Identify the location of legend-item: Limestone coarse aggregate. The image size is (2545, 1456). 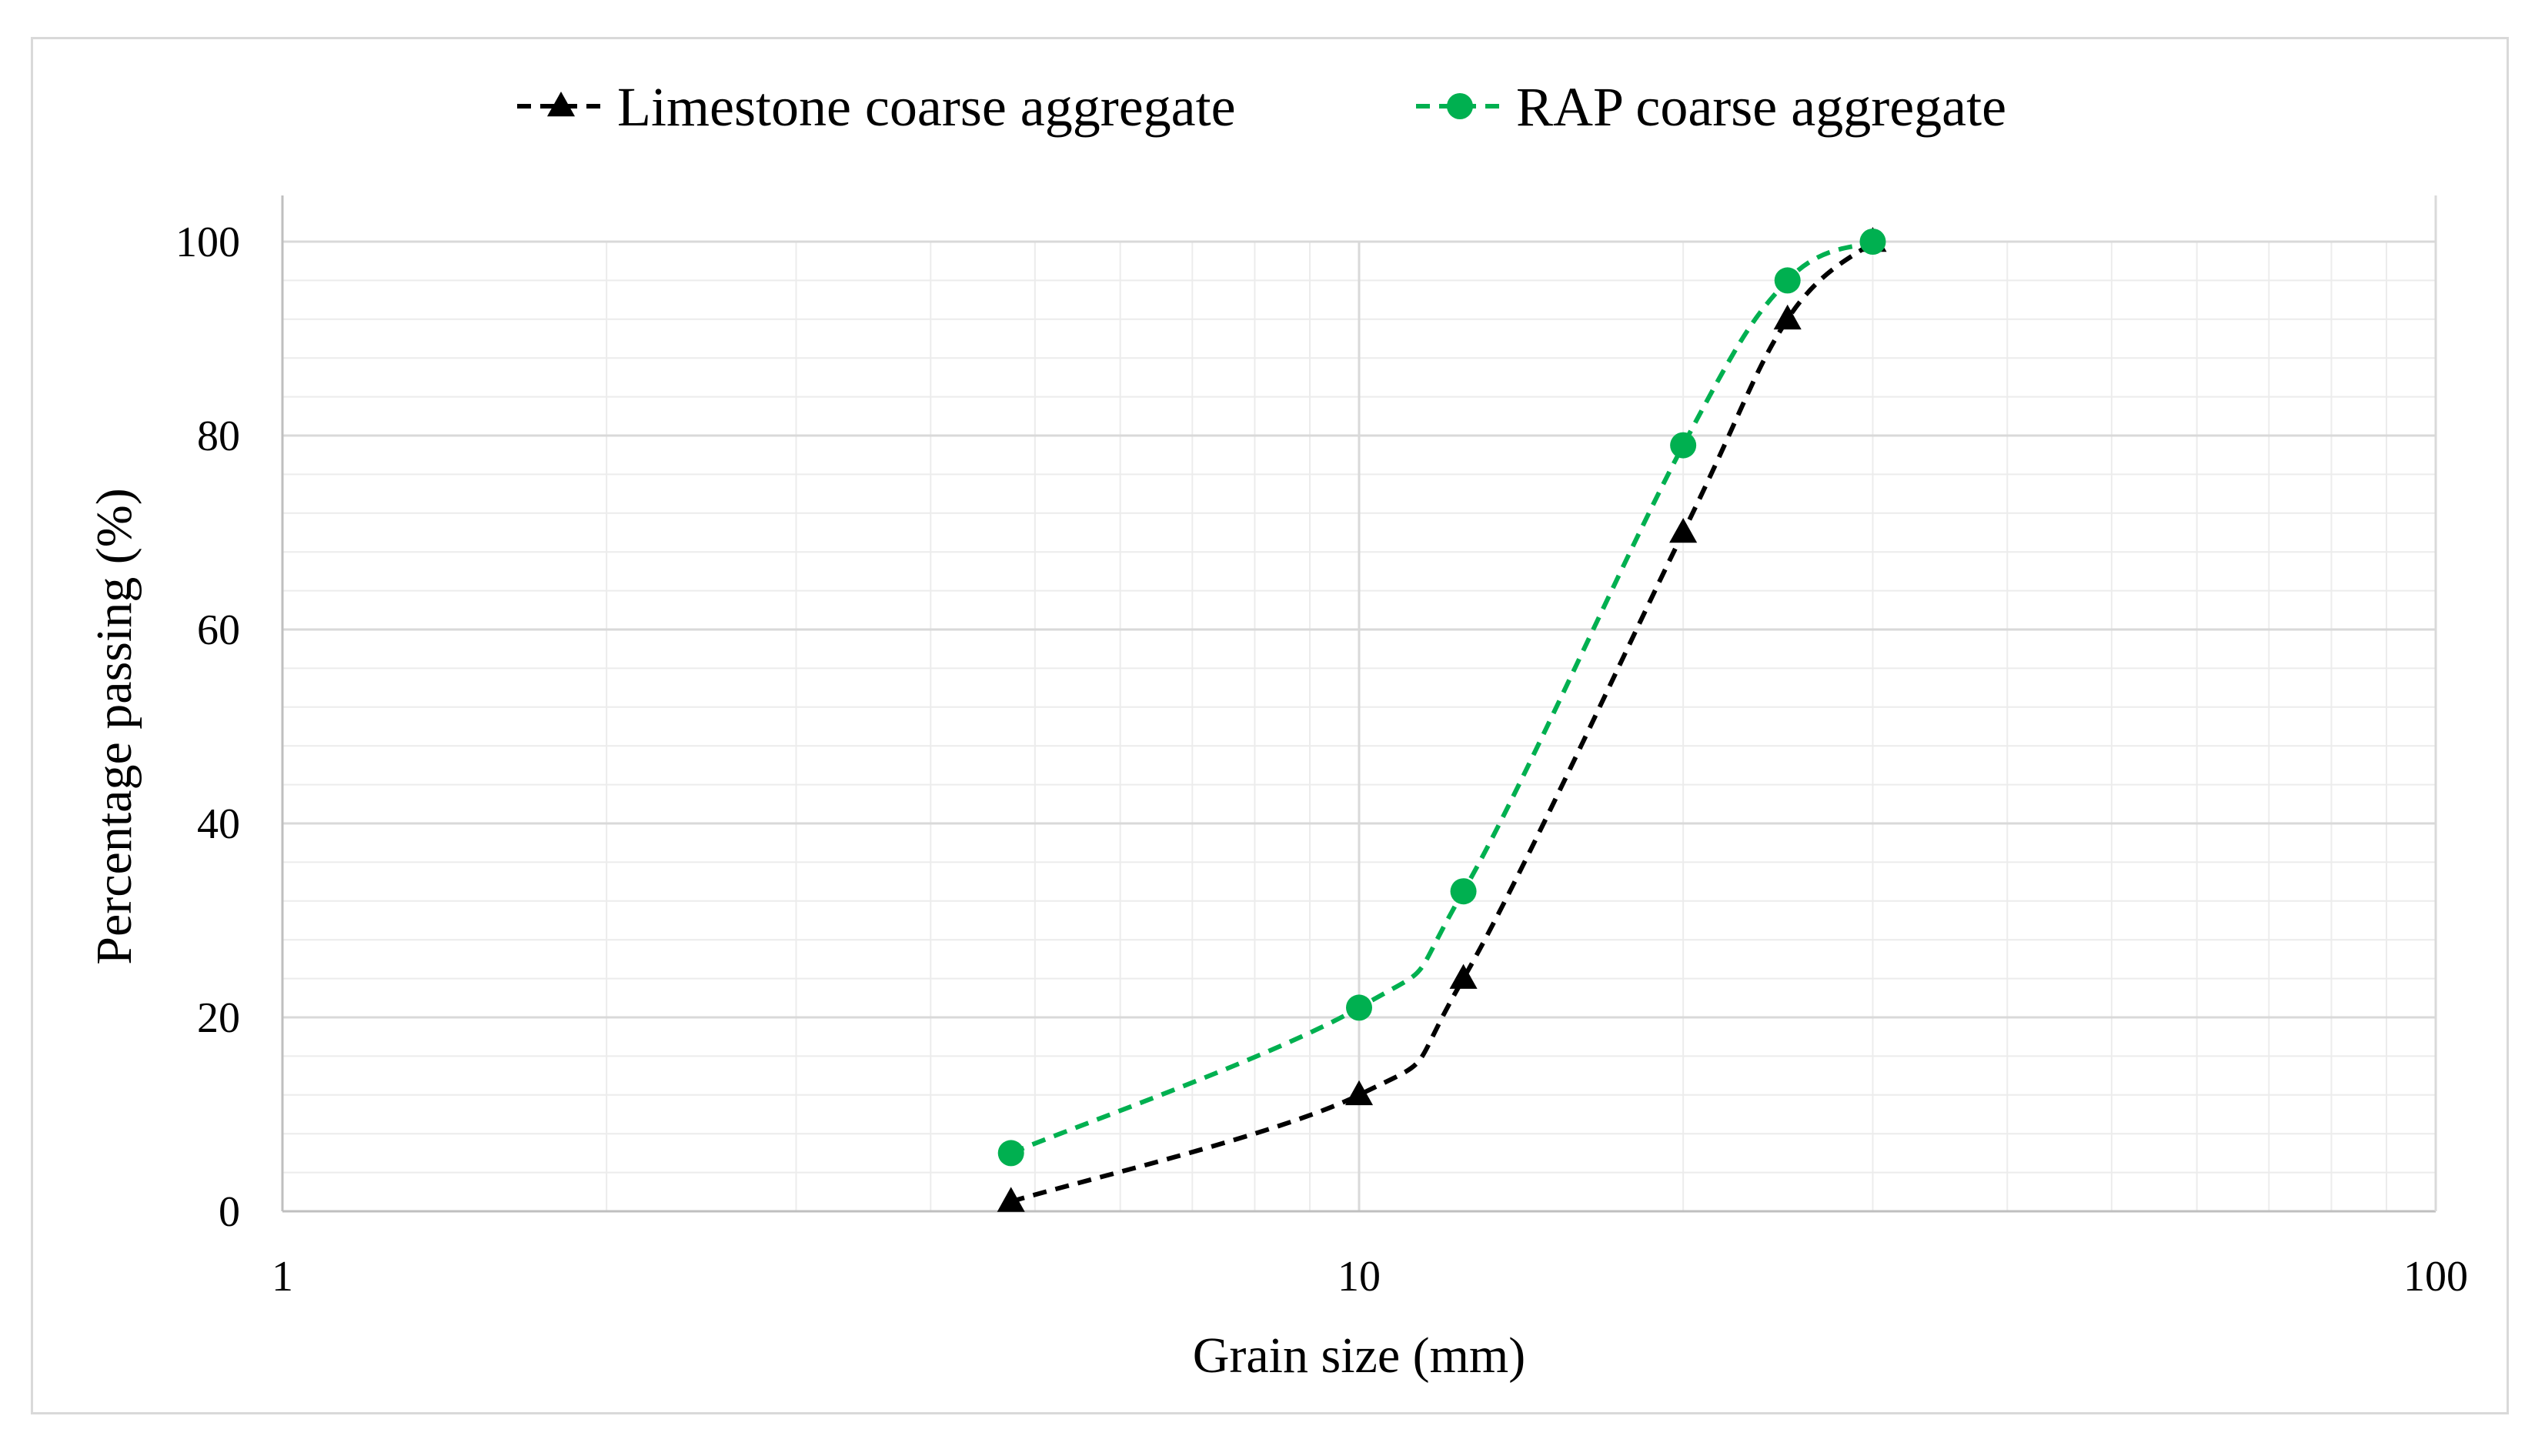
(877, 107).